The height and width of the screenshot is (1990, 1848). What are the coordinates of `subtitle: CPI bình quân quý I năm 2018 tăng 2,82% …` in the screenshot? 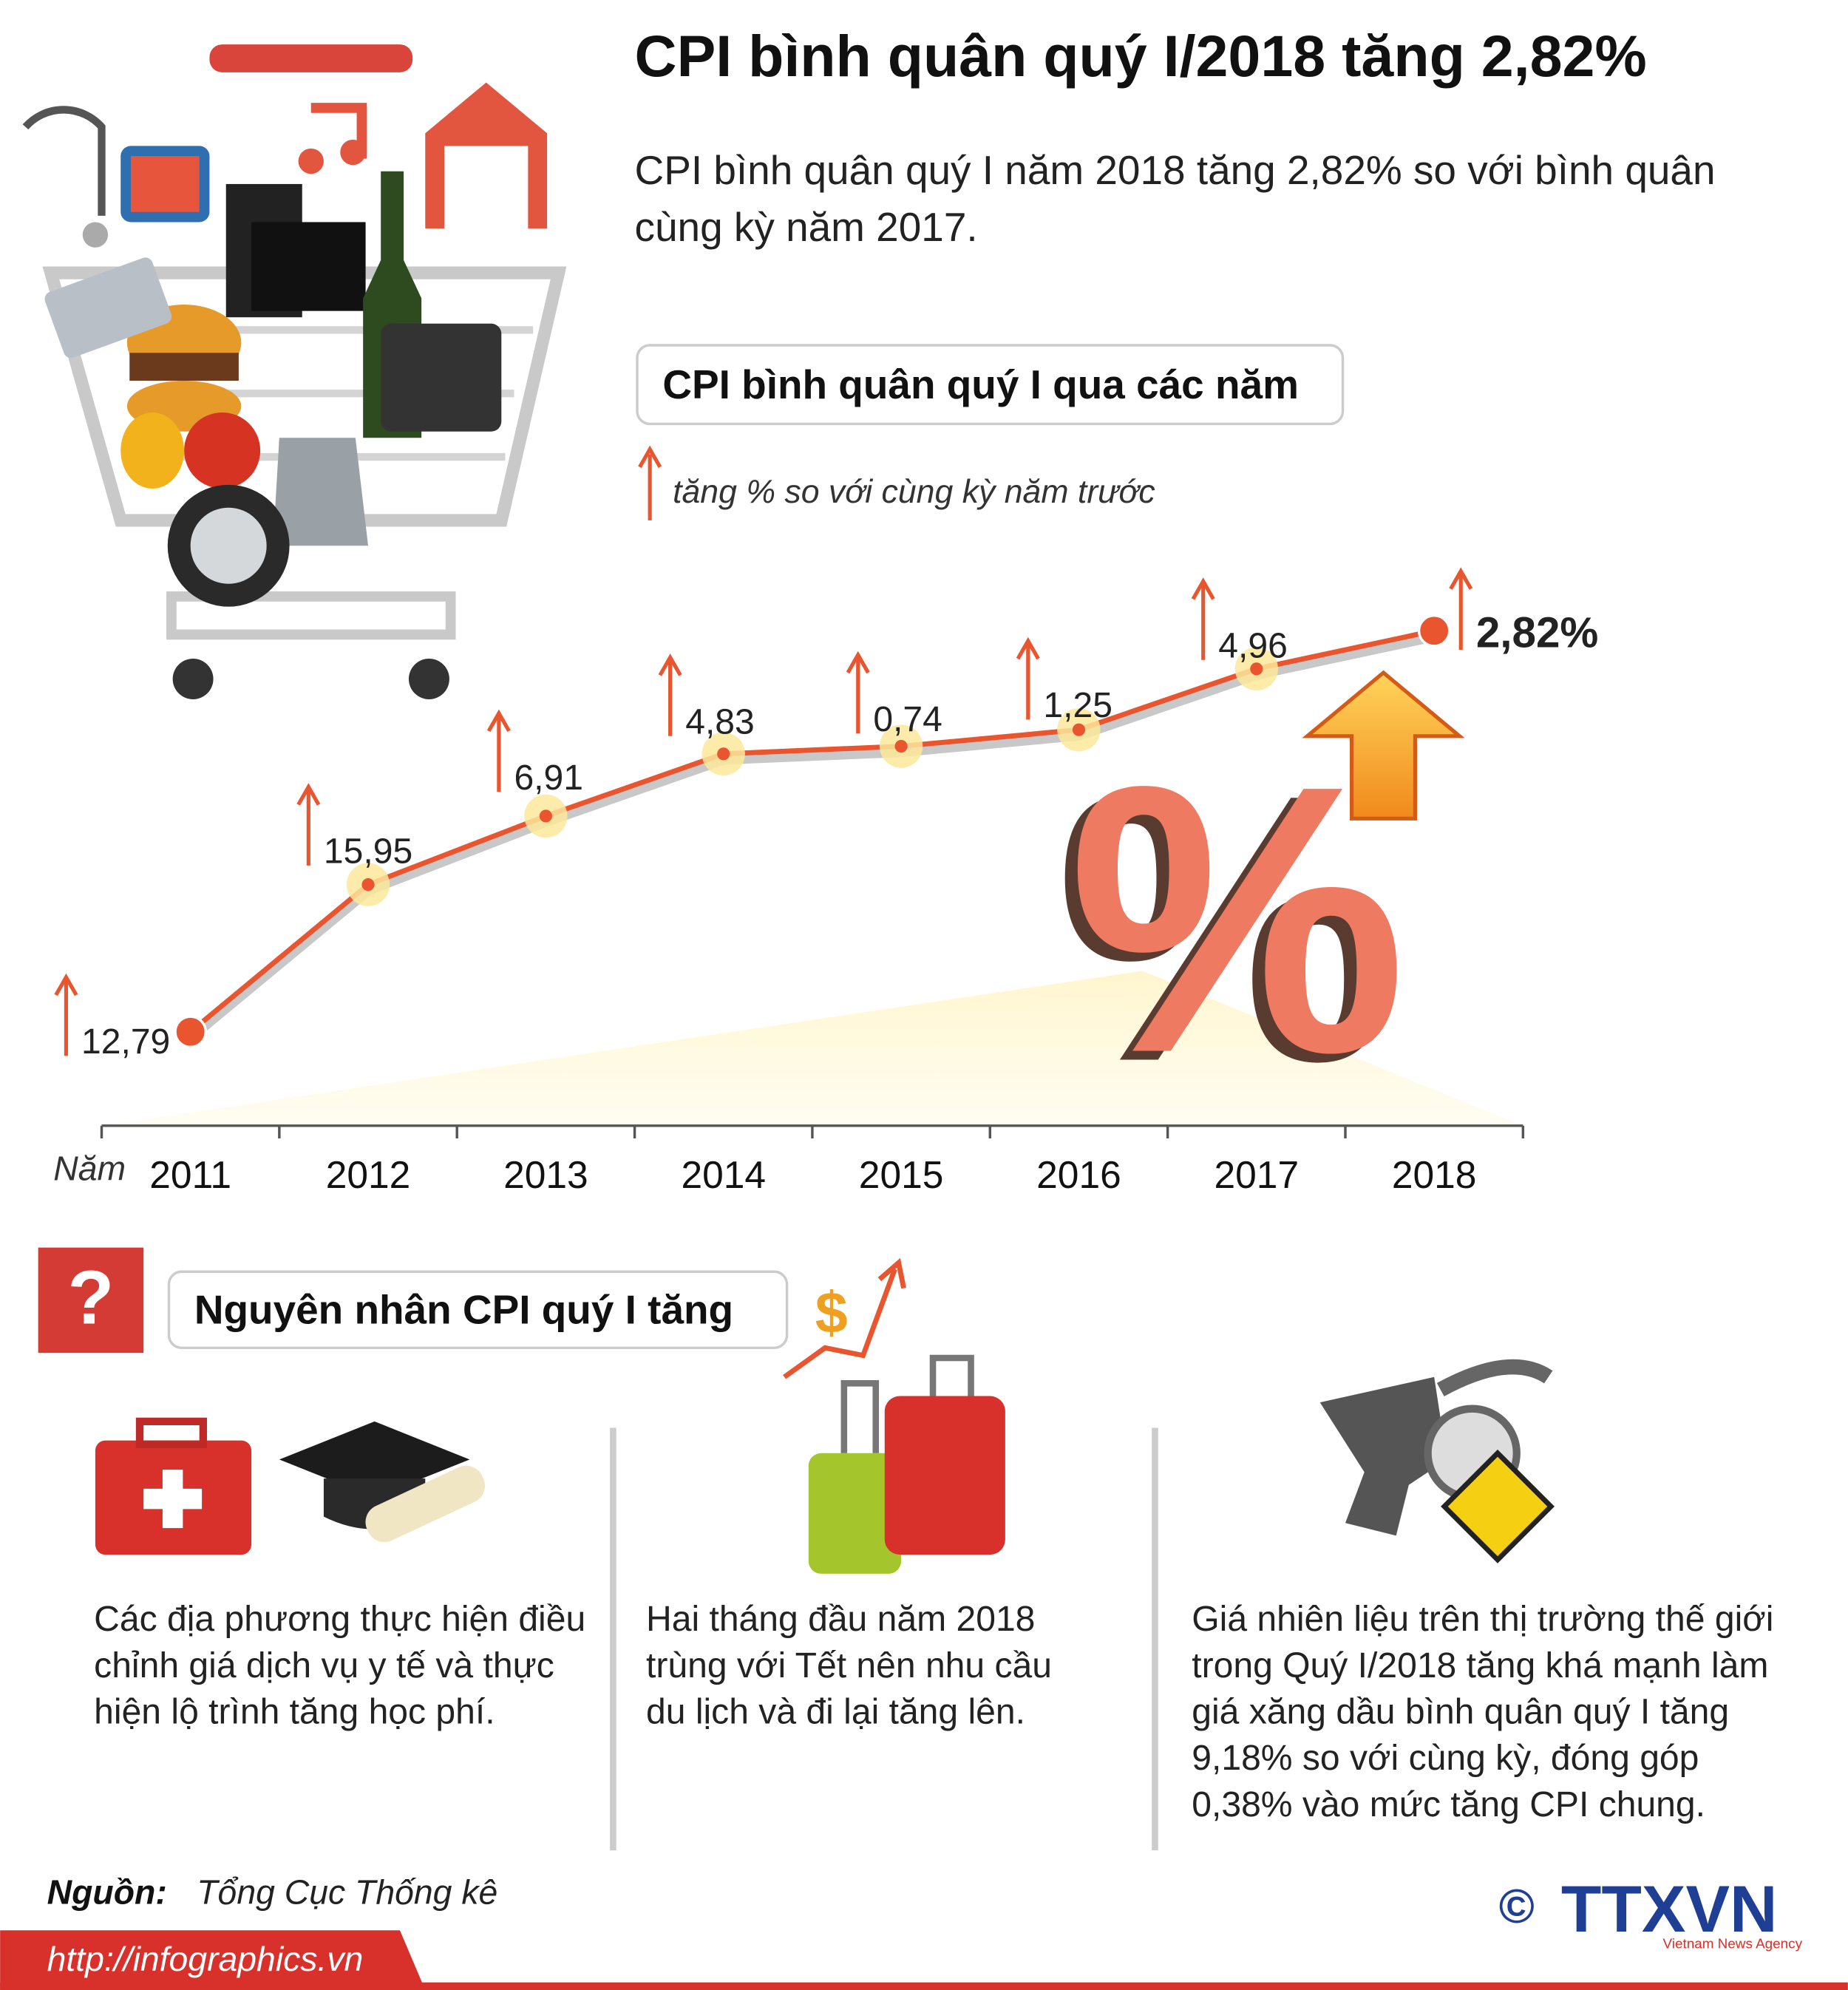 It's located at (1175, 170).